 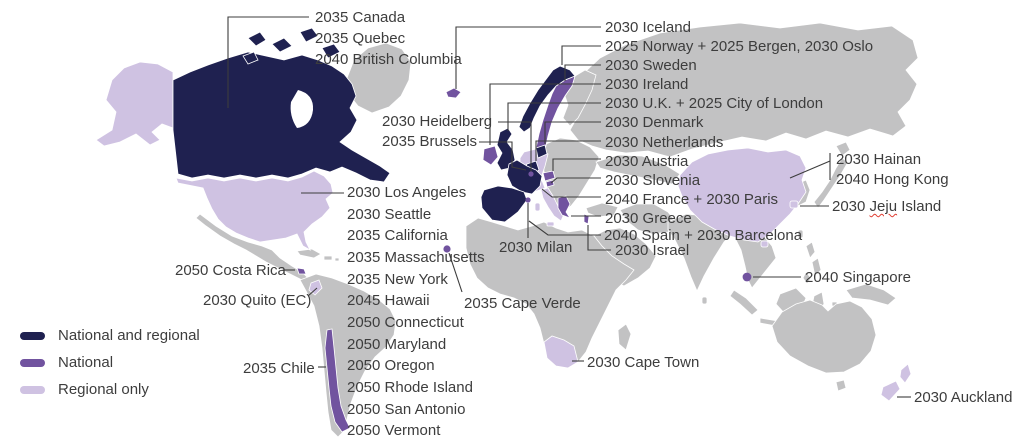 What do you see at coordinates (692, 199) in the screenshot?
I see `label-france: 2040 France + 2030 Paris` at bounding box center [692, 199].